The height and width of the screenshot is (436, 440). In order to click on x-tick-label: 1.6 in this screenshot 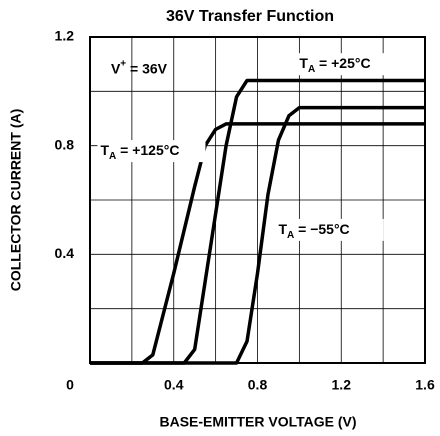, I will do `click(425, 385)`.